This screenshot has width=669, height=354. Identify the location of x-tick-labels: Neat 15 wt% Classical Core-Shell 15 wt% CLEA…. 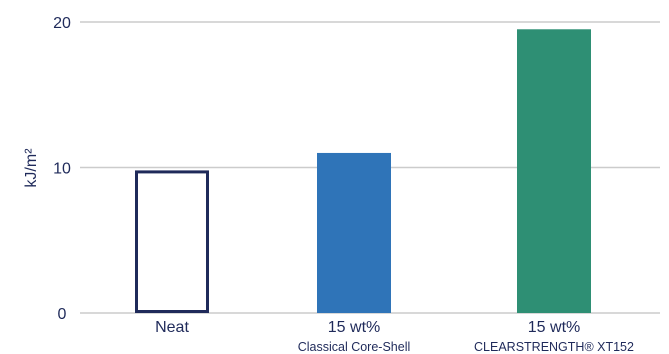
(394, 336).